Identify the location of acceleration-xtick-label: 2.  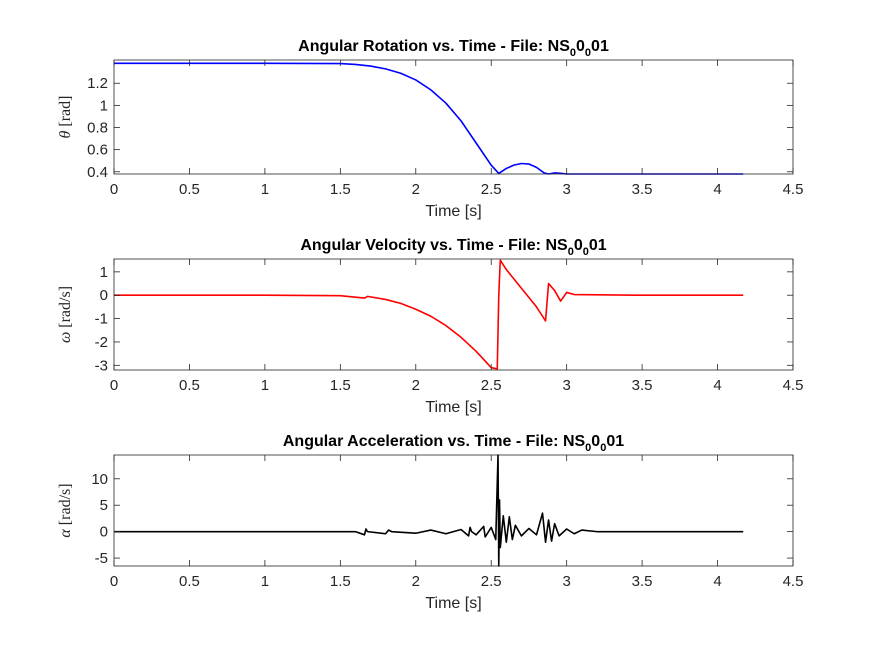
(416, 581).